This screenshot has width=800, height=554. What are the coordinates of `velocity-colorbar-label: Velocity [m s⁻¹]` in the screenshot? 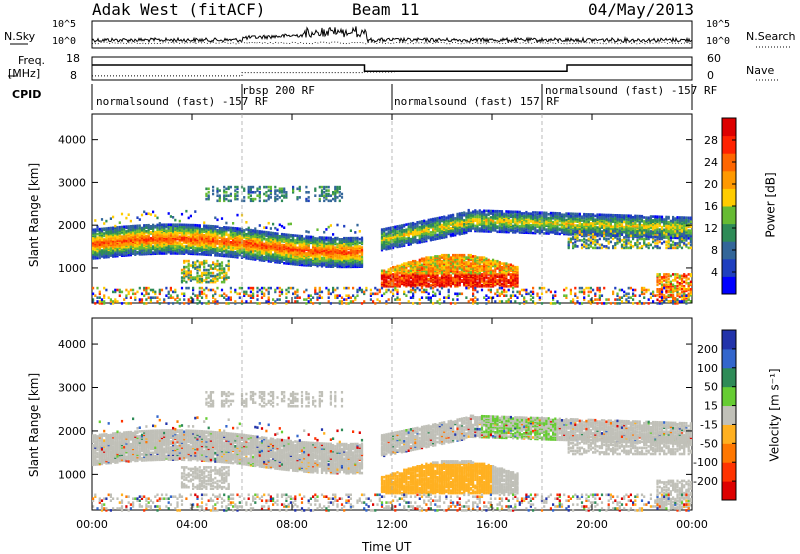 It's located at (774, 415).